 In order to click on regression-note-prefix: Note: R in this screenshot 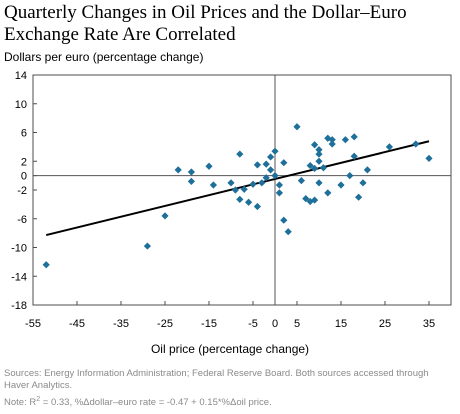, I will do `click(20, 402)`.